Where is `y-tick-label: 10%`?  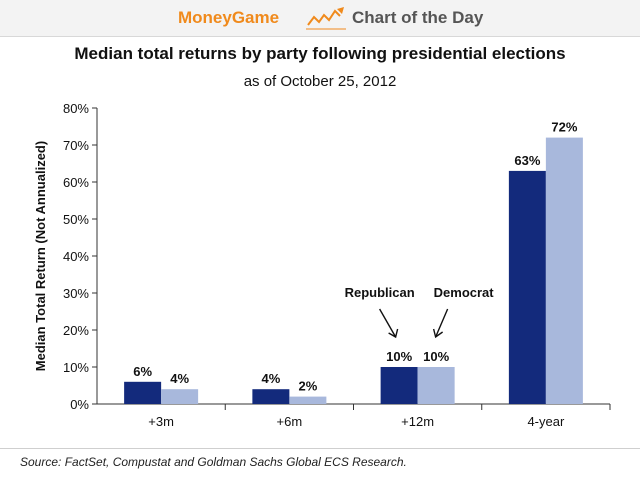
y-tick-label: 10% is located at coordinates (76, 367).